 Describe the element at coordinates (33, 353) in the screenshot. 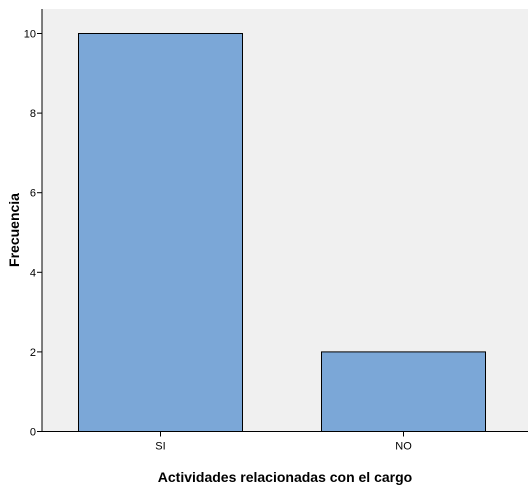

I see `y-tick-label: 2` at that location.